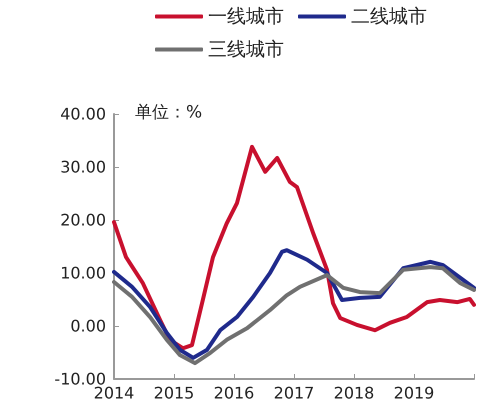 This screenshot has width=477, height=410. I want to click on x-tick-label: 2015, so click(174, 393).